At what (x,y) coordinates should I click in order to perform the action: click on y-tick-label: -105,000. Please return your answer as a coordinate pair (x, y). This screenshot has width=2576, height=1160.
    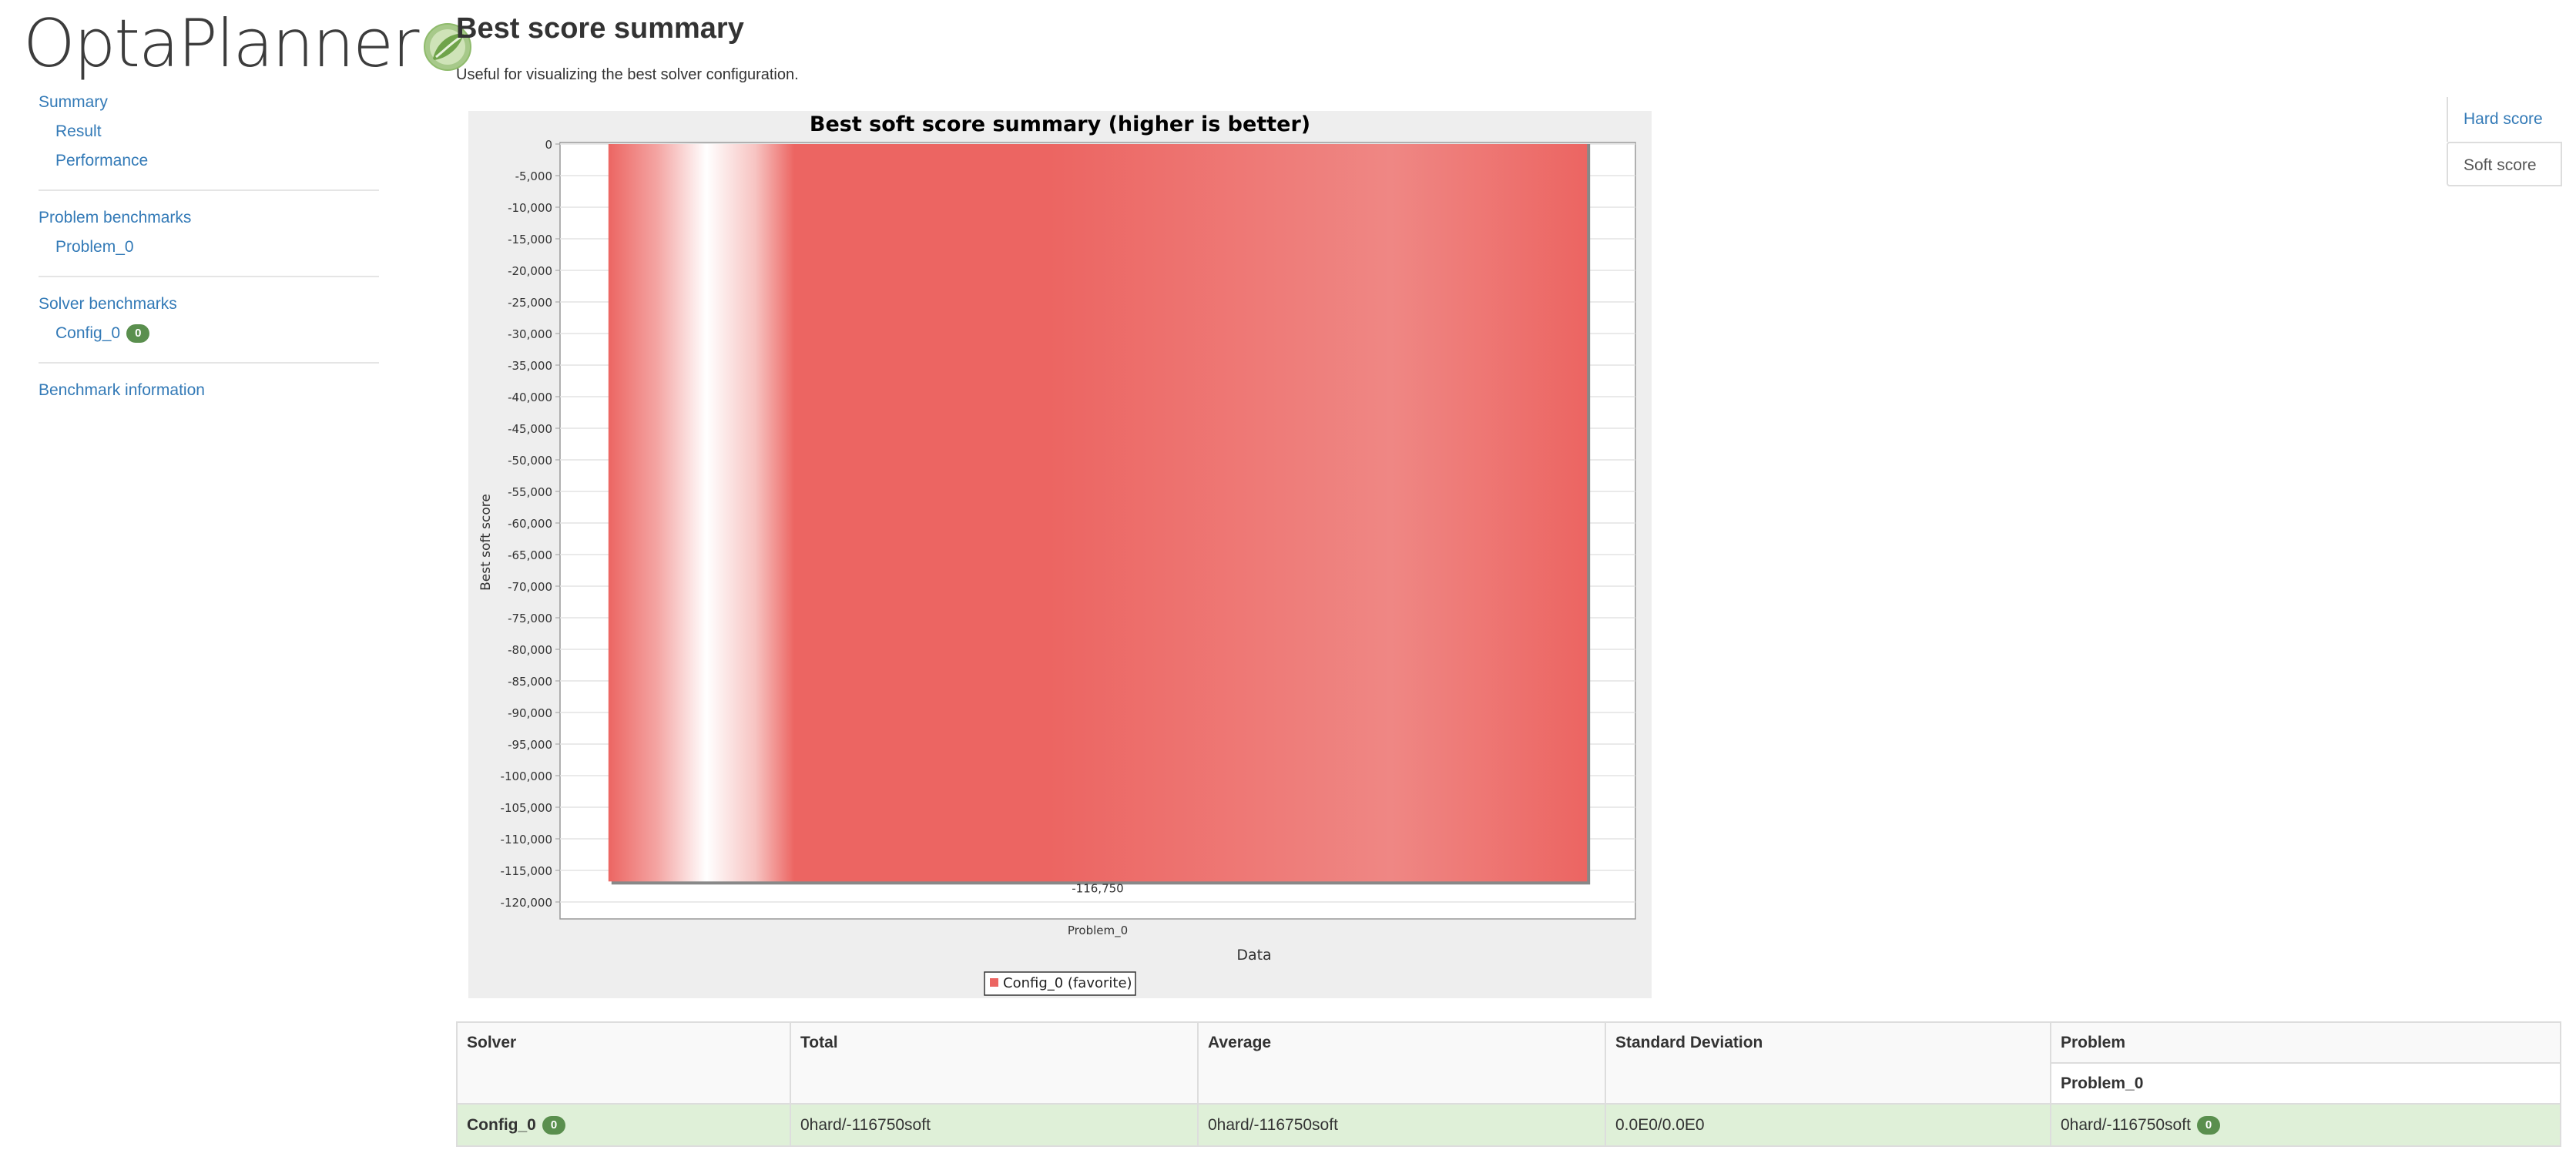
    Looking at the image, I should click on (526, 808).